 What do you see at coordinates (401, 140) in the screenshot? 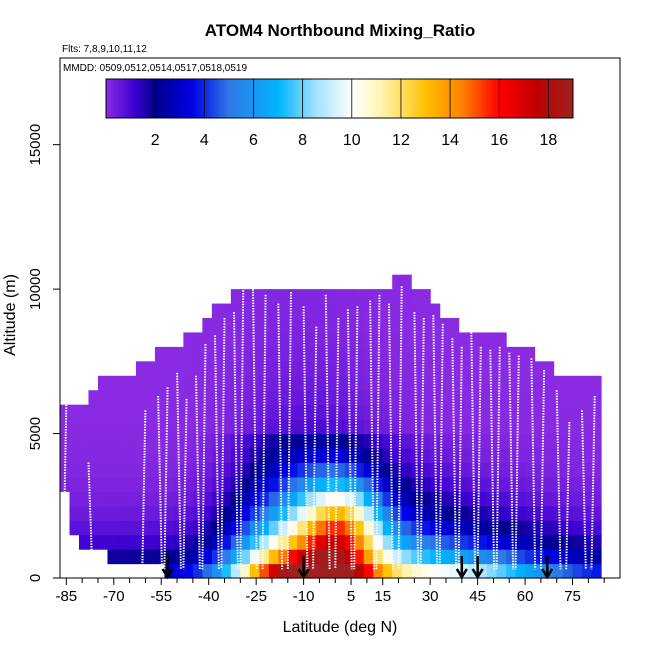
I see `colorbar-tick-label: 12` at bounding box center [401, 140].